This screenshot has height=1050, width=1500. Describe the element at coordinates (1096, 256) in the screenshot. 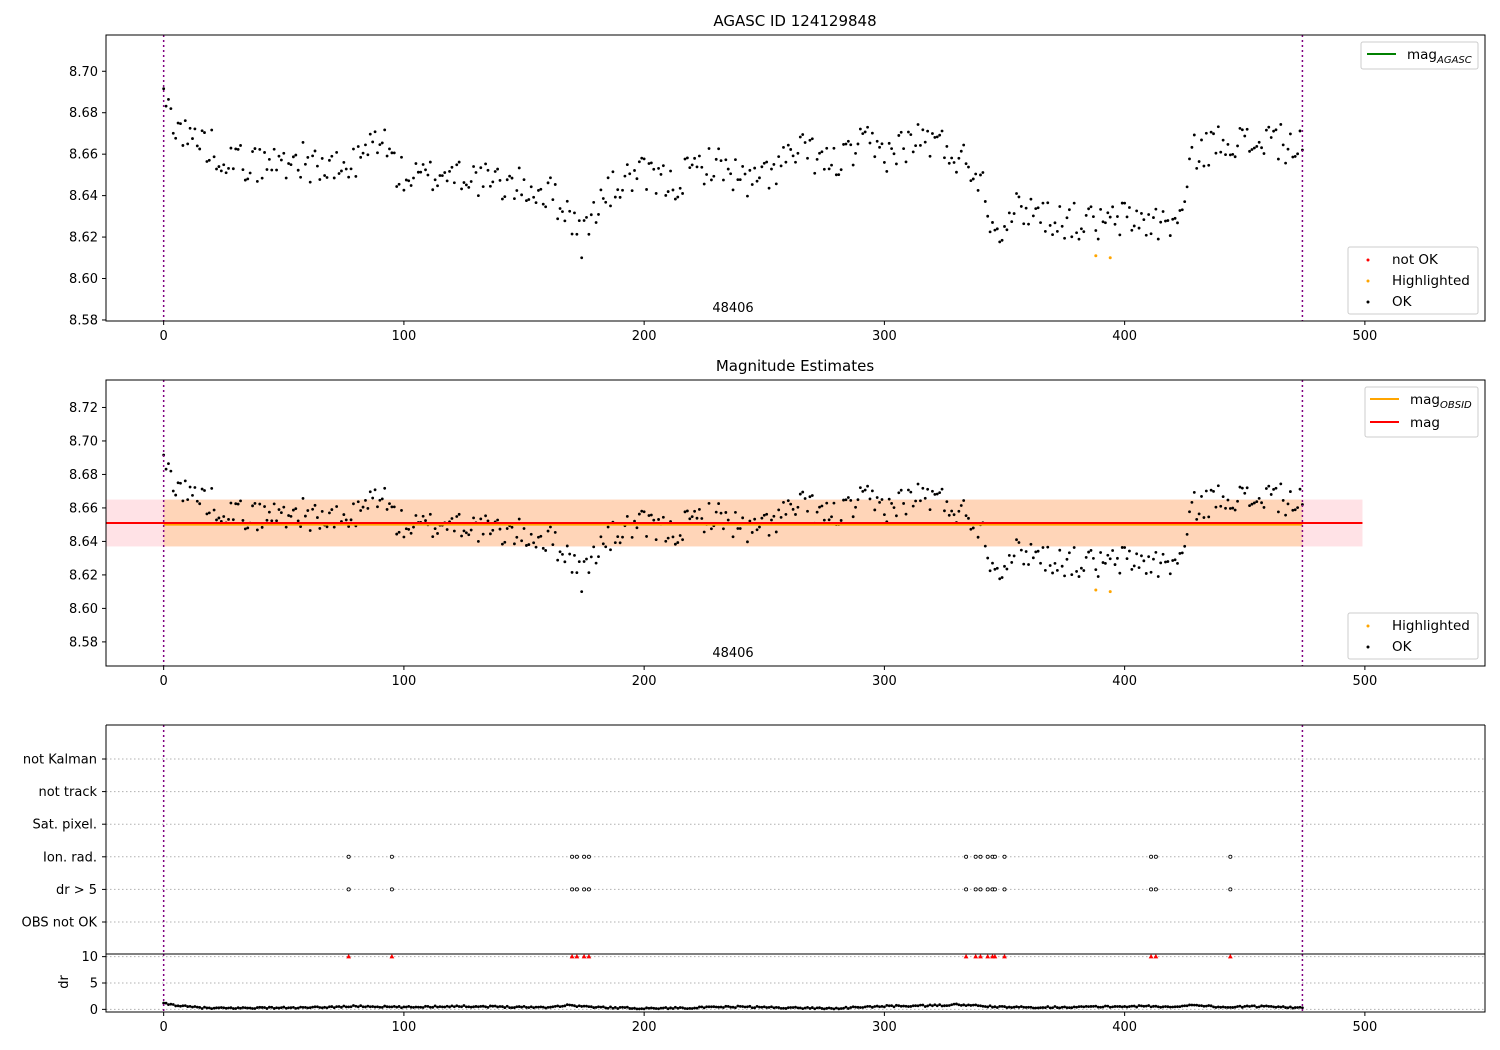

I see `data-point-highlighted` at that location.